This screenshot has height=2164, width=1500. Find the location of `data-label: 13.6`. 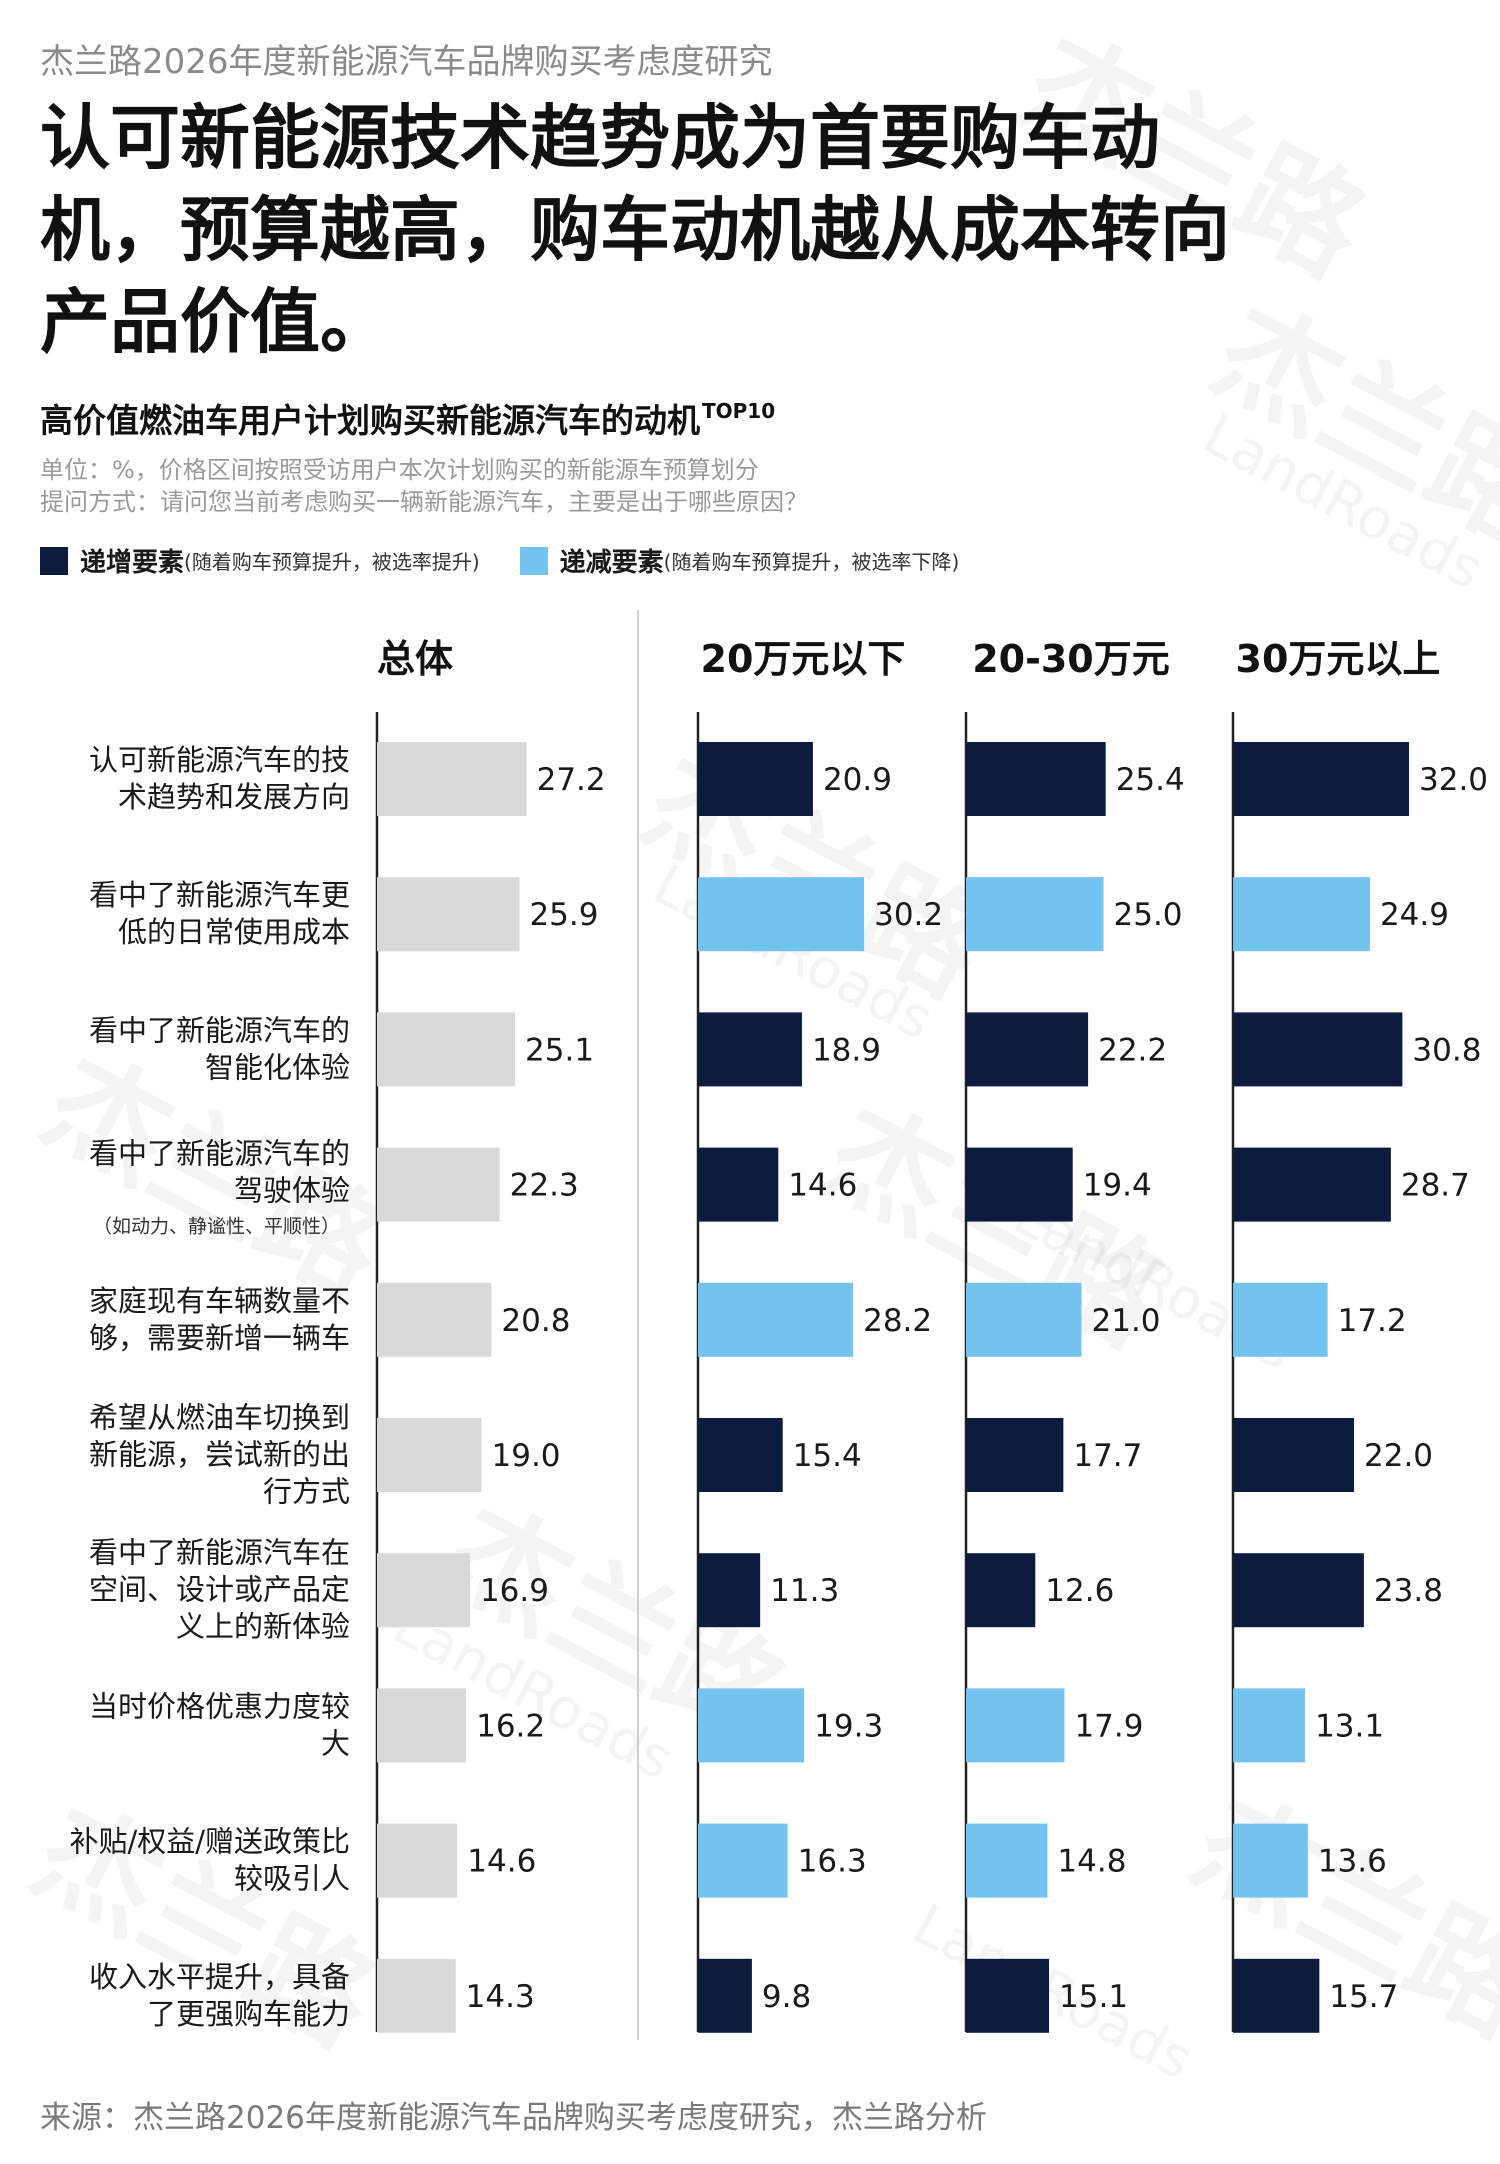

data-label: 13.6 is located at coordinates (1352, 1862).